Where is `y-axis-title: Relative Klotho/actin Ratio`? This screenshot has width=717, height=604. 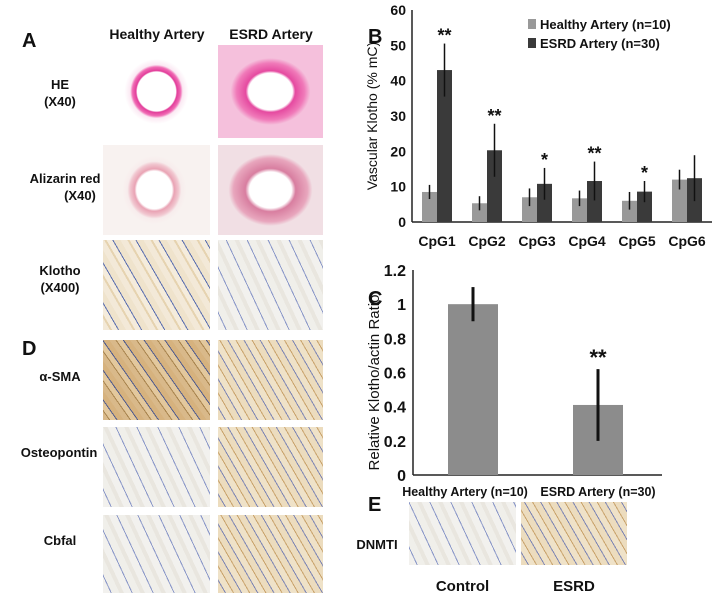
y-axis-title: Relative Klotho/actin Ratio is located at coordinates (374, 383).